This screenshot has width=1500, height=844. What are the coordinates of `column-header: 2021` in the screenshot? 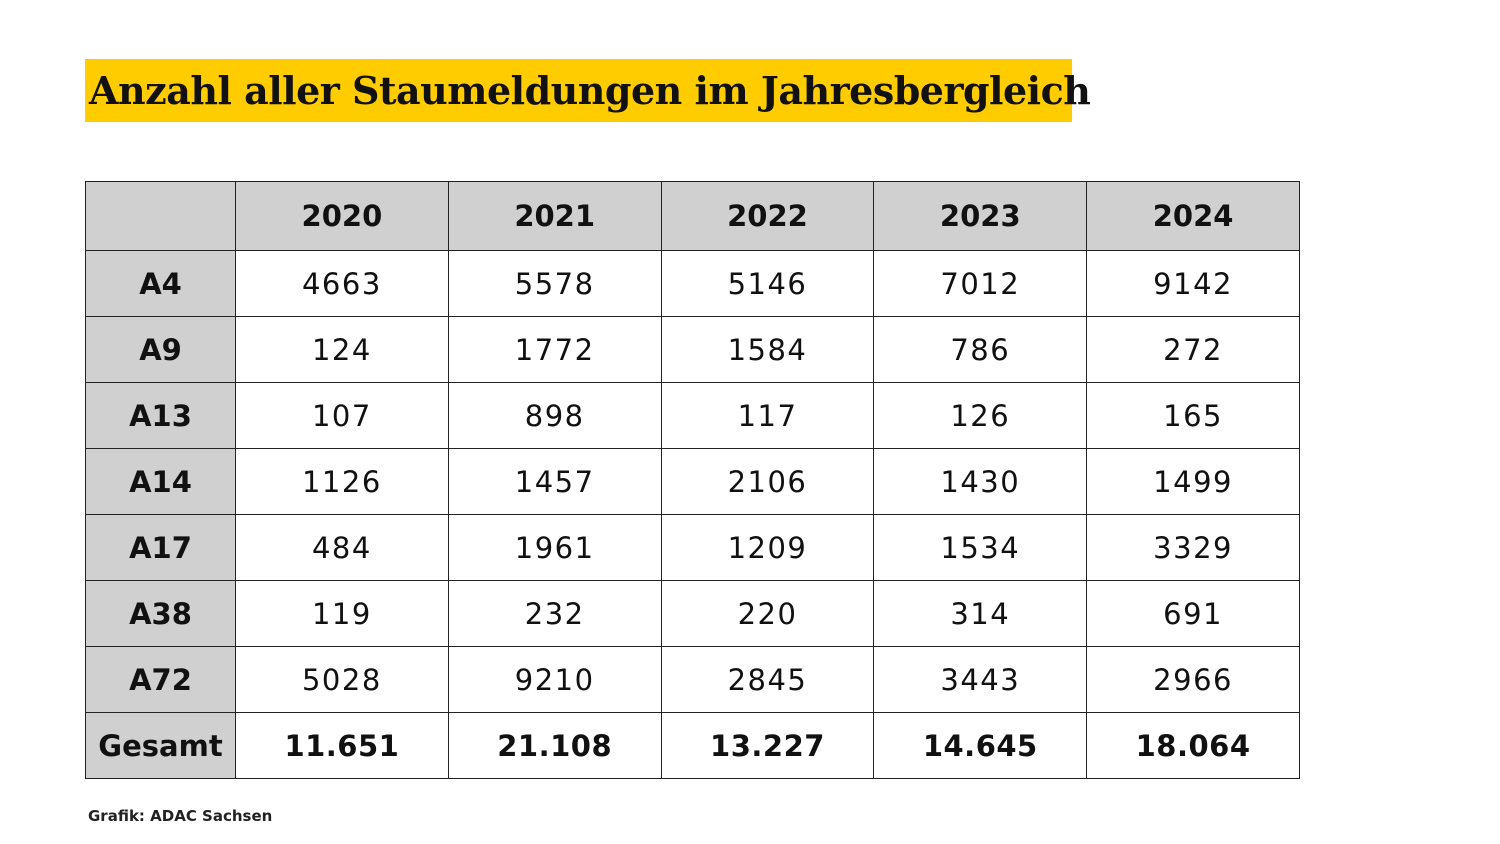 It's located at (554, 216).